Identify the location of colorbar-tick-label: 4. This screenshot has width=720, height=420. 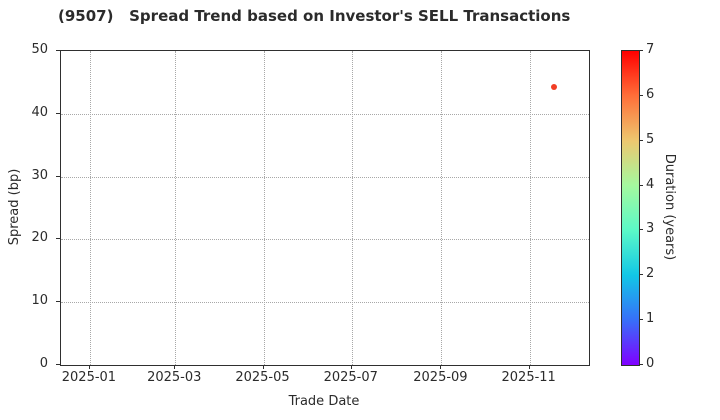
(650, 184).